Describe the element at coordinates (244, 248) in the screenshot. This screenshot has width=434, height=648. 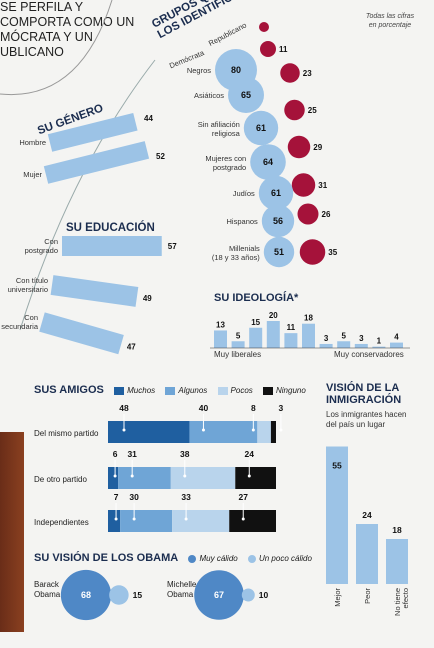
I see `group-label: Millenials` at that location.